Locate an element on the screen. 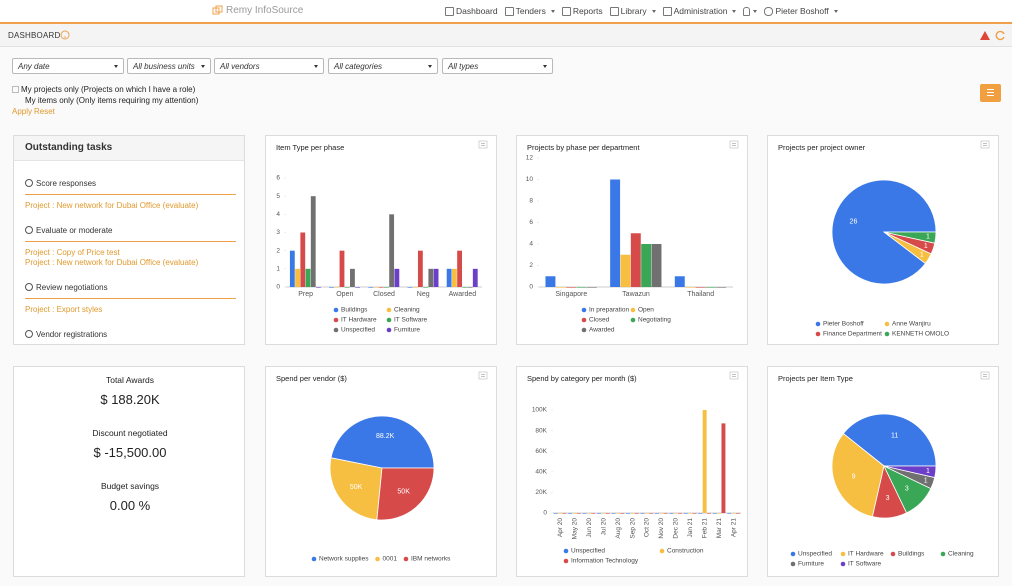  task-heading: Vendor registrations is located at coordinates (130, 335).